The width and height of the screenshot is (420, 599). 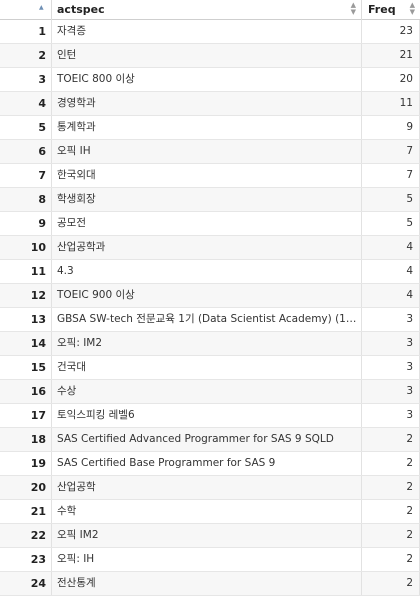 I want to click on table-row: 8 학생회장 5, so click(x=210, y=200).